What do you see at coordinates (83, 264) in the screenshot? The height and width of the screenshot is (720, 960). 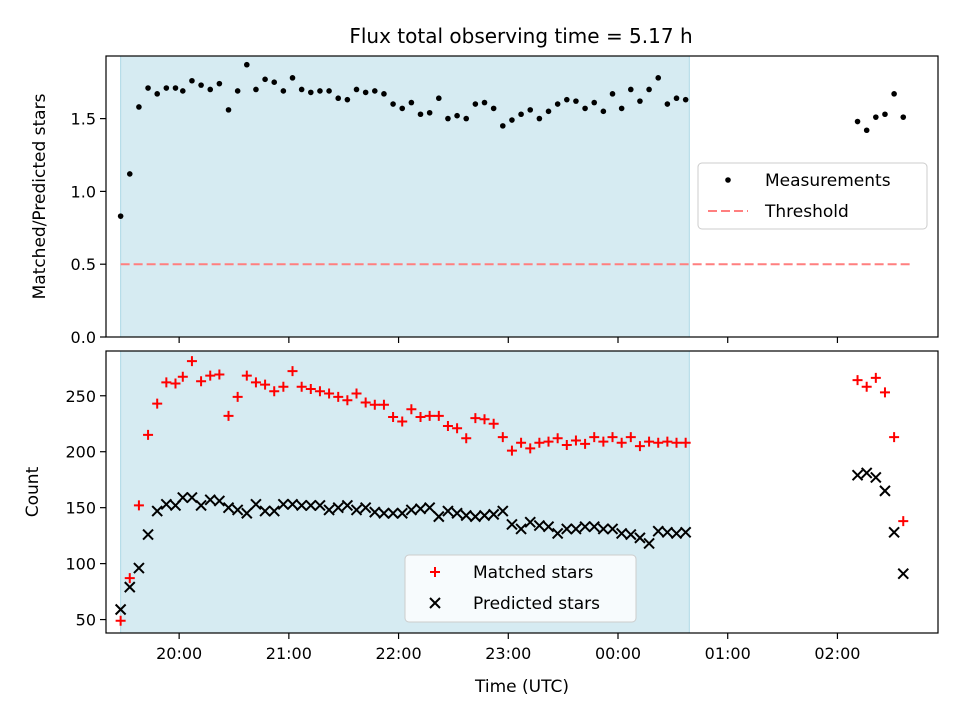 I see `y-tick-label: 0.5` at bounding box center [83, 264].